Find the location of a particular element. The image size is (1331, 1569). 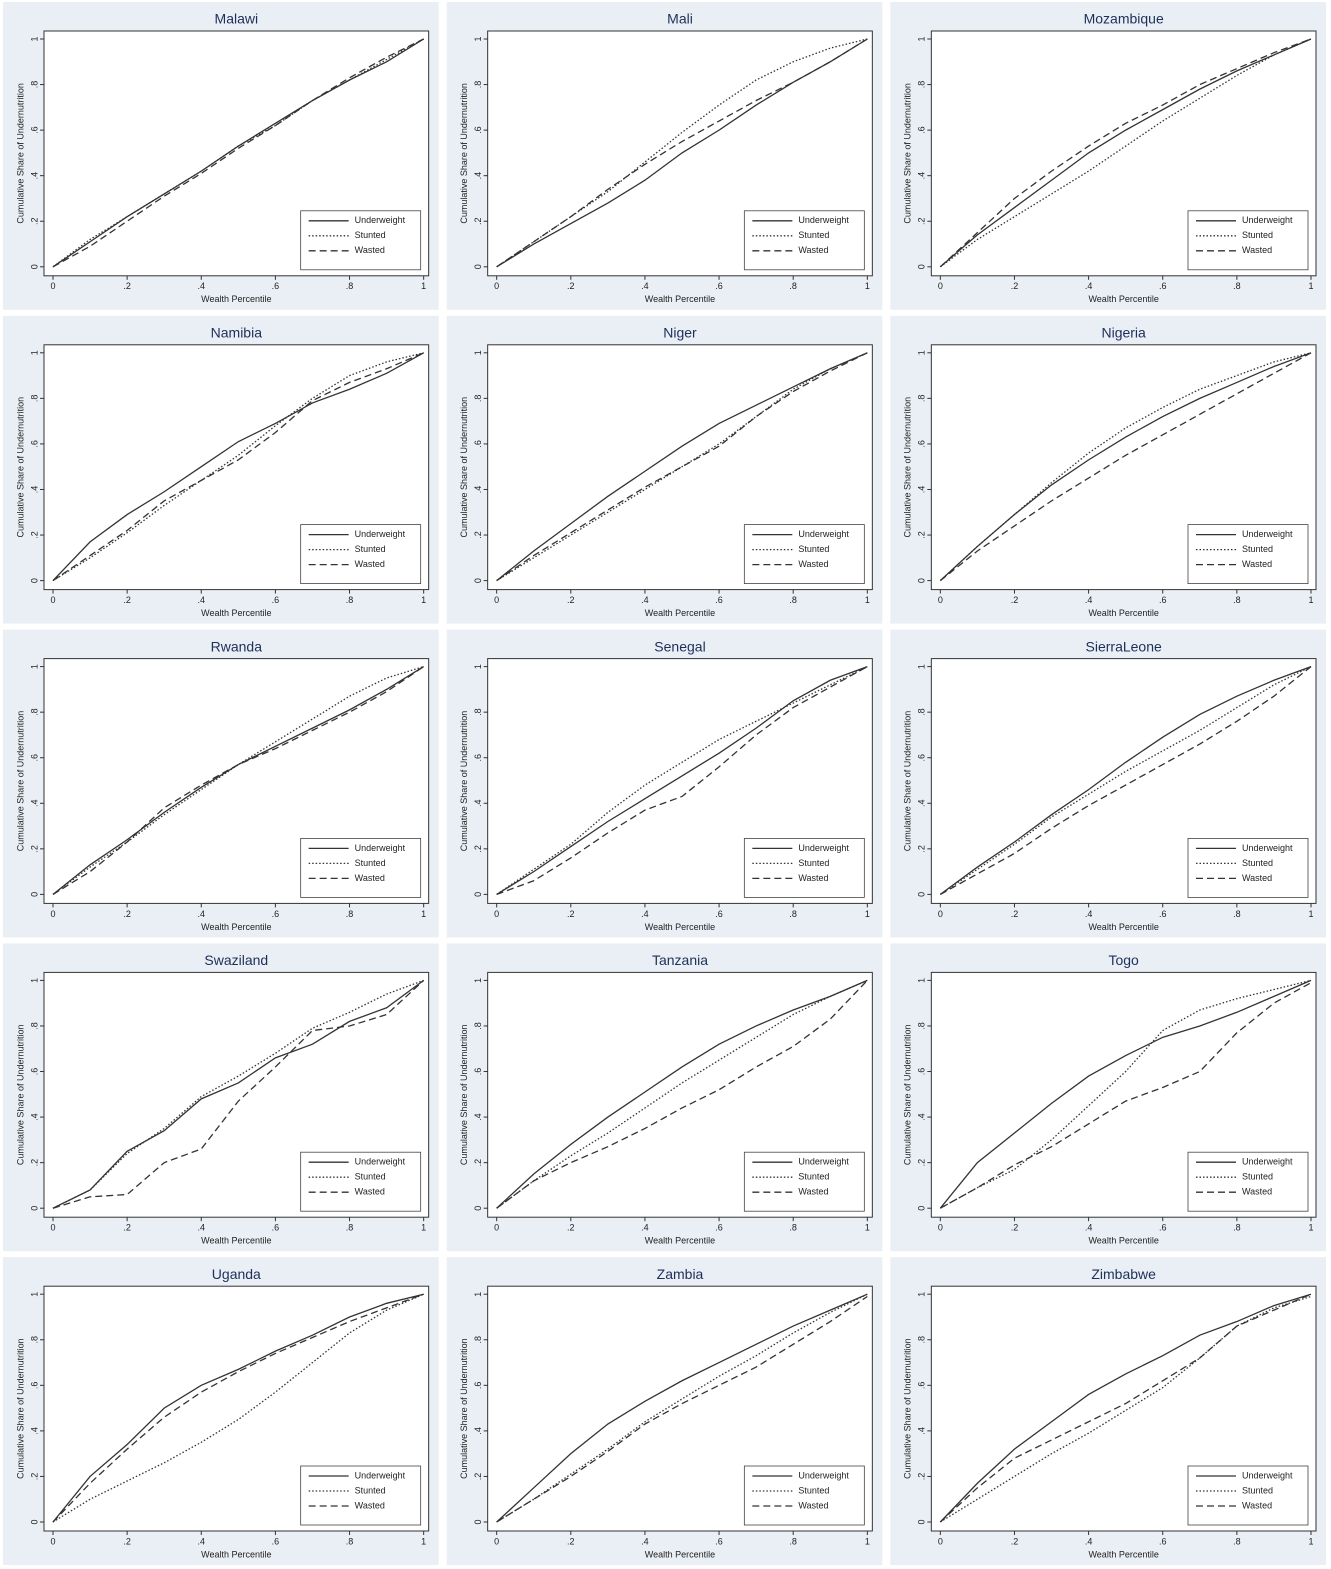

chart-title: Rwanda is located at coordinates (237, 646).